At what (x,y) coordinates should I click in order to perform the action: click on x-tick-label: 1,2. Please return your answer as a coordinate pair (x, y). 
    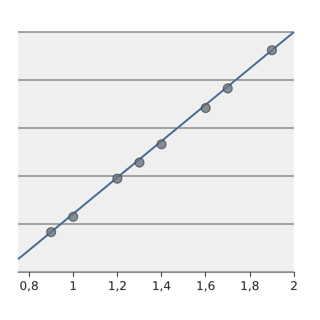
    Looking at the image, I should click on (117, 286).